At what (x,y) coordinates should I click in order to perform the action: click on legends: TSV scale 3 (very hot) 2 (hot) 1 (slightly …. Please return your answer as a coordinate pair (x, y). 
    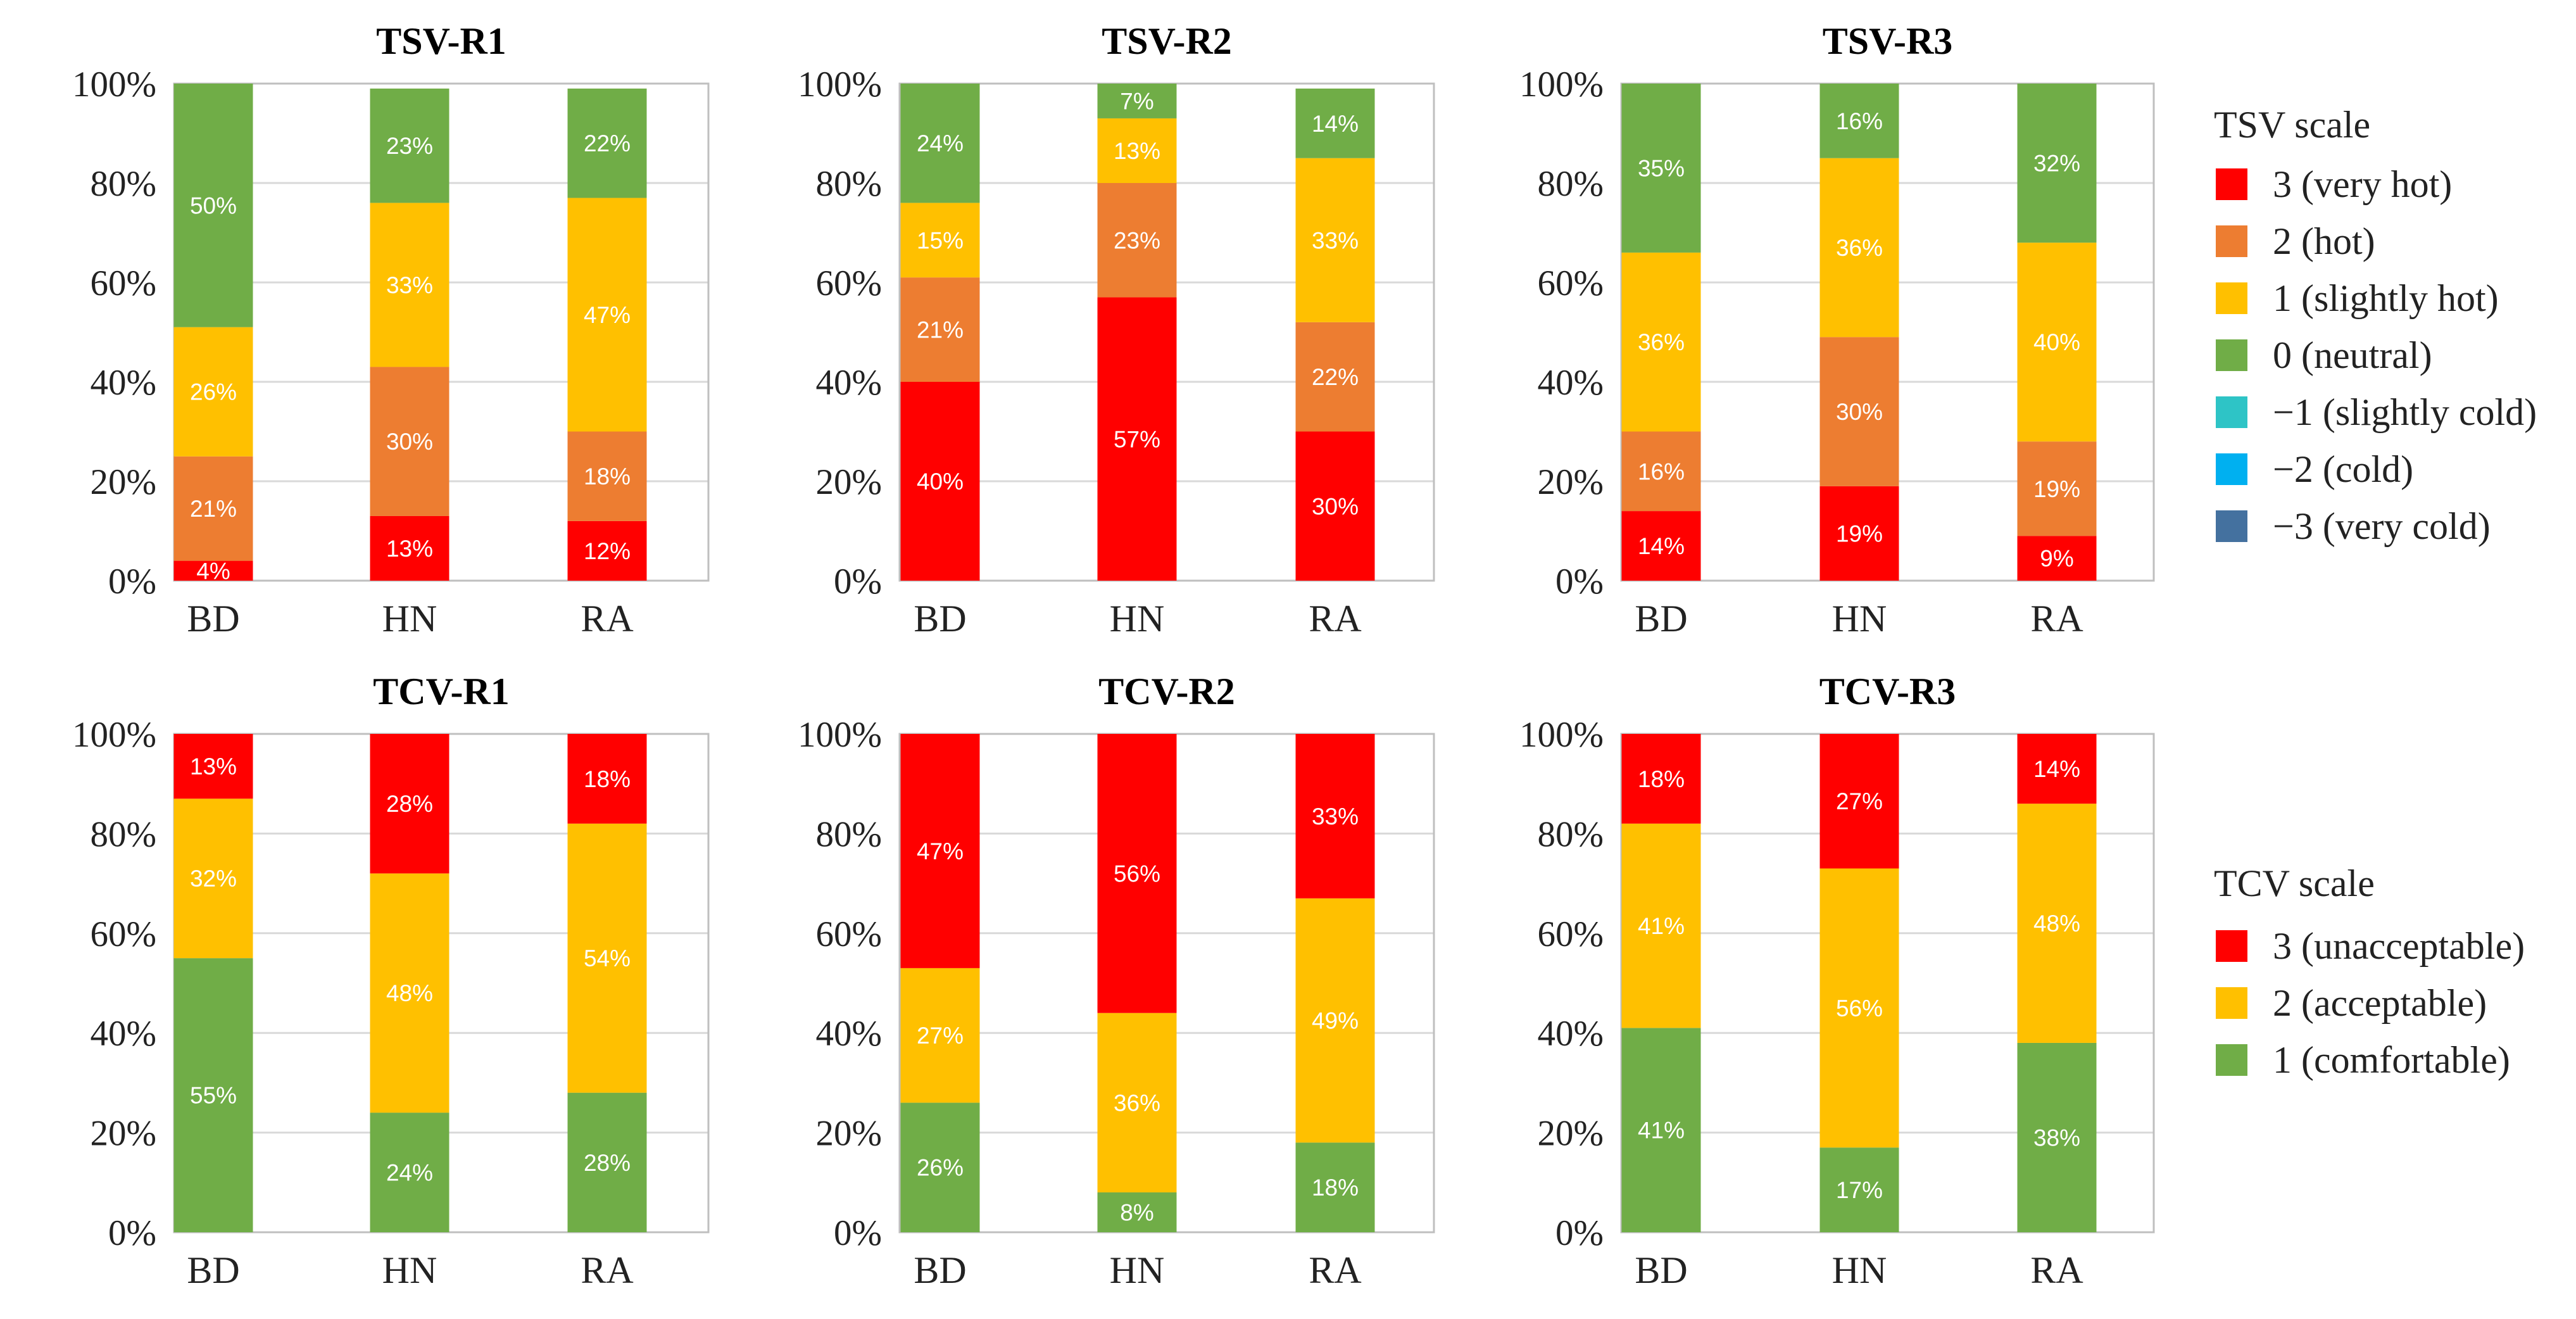
    Looking at the image, I should click on (2375, 592).